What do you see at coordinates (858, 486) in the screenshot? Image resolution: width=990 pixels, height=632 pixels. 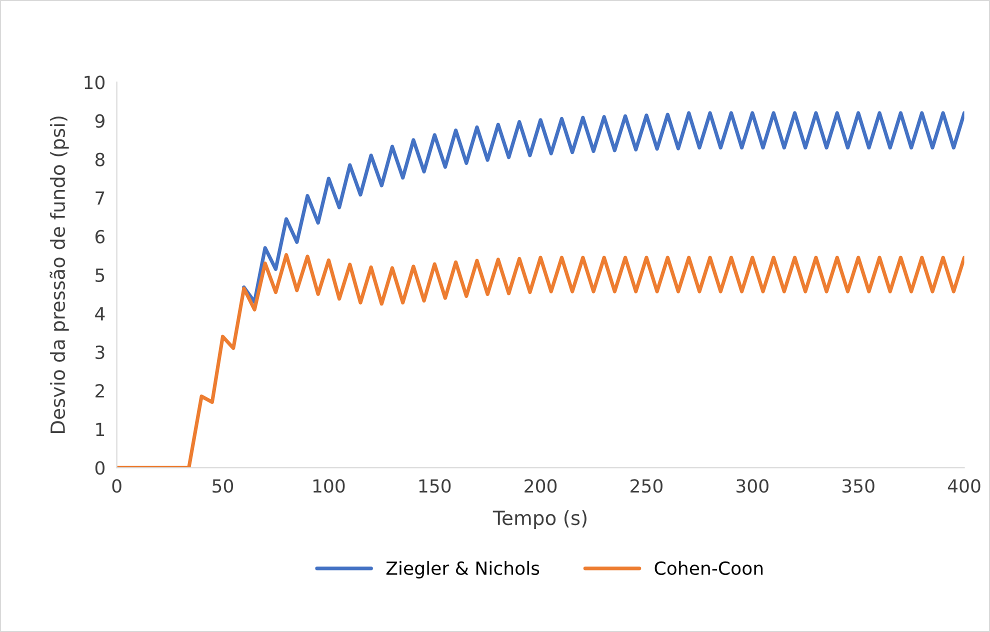 I see `x-tick-label: 350` at bounding box center [858, 486].